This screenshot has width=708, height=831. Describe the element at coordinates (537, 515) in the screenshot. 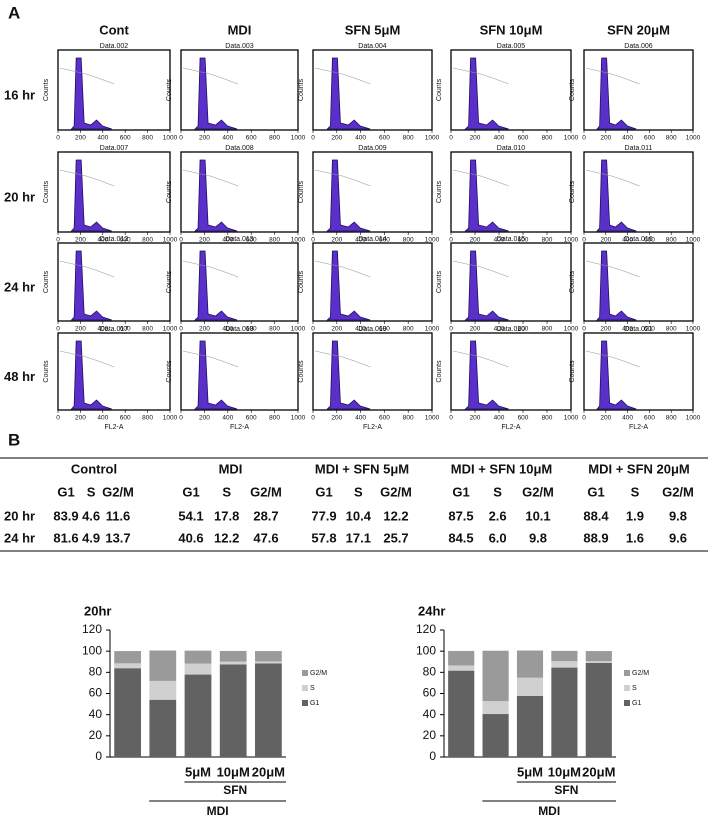

I see `table-cell: 10.1` at that location.